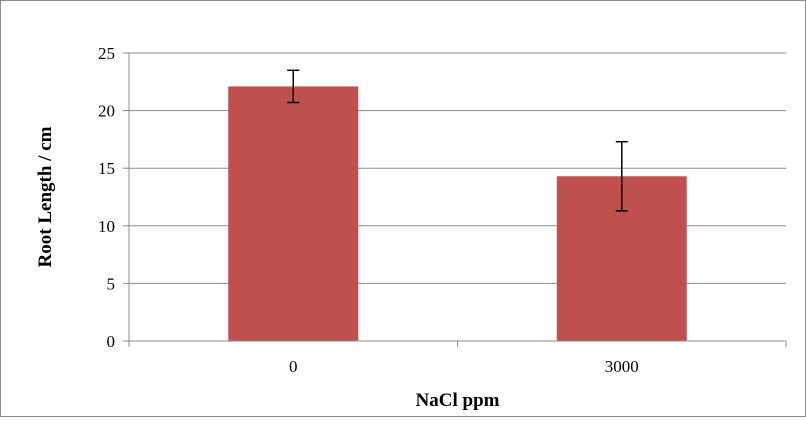  I want to click on y-tick-label: 0, so click(111, 341).